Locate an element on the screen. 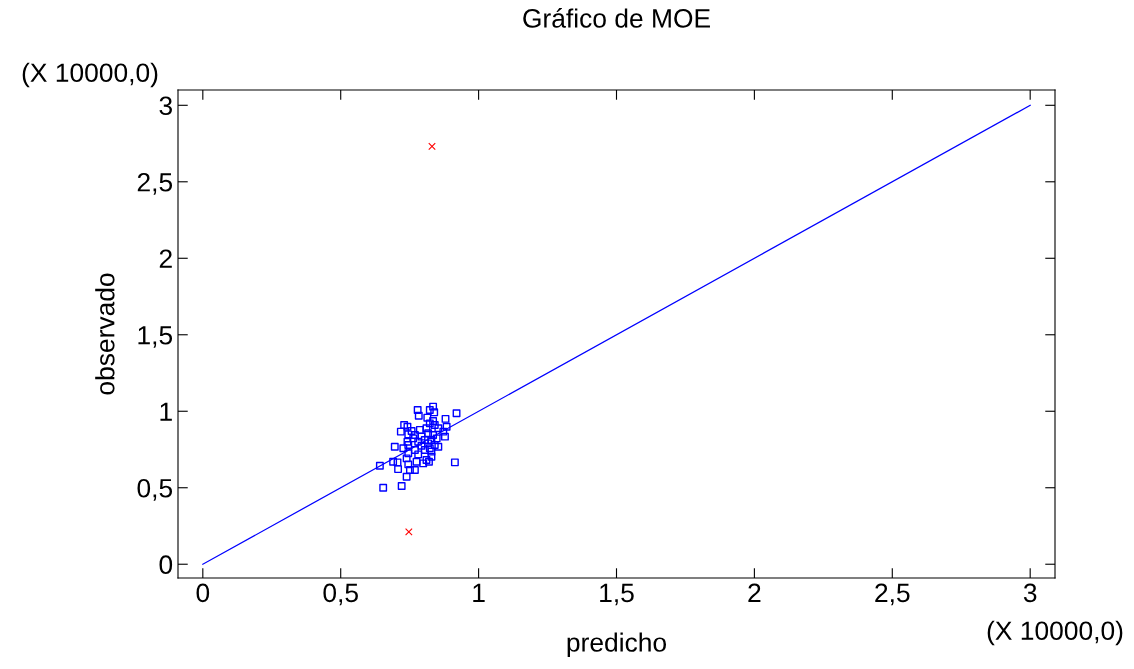 The image size is (1134, 669). x-tick-label: 0 is located at coordinates (203, 593).